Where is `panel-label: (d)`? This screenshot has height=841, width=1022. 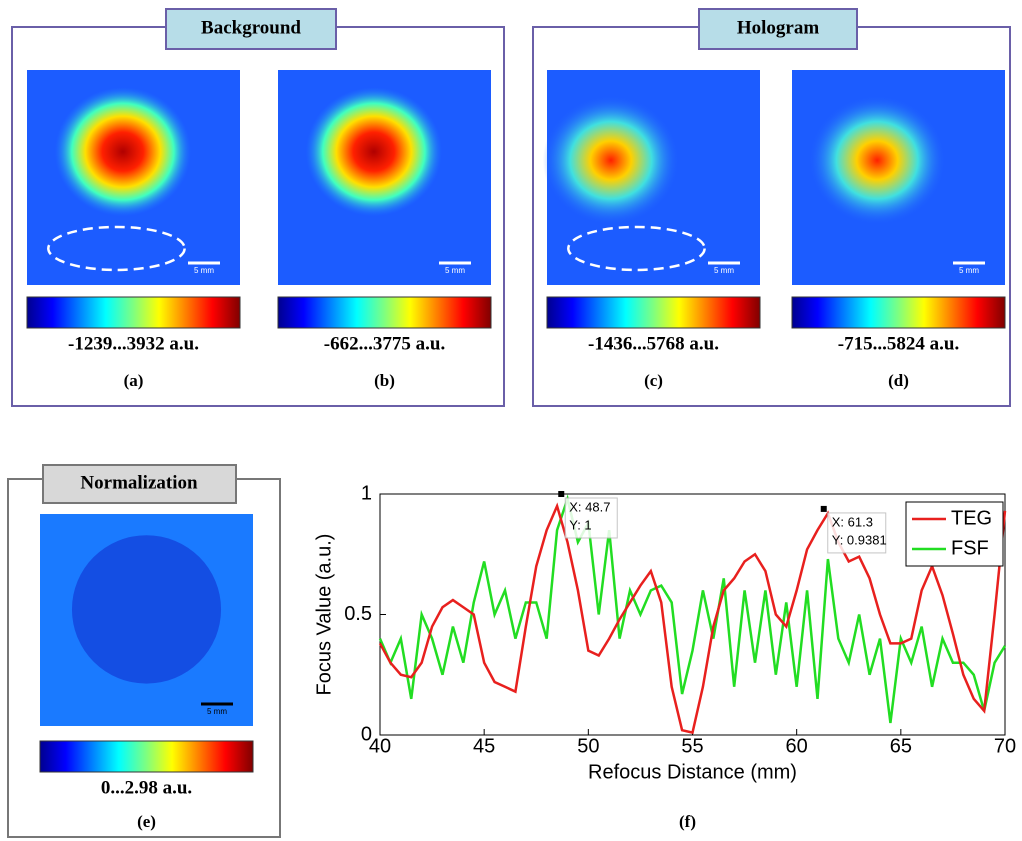
panel-label: (d) is located at coordinates (898, 380).